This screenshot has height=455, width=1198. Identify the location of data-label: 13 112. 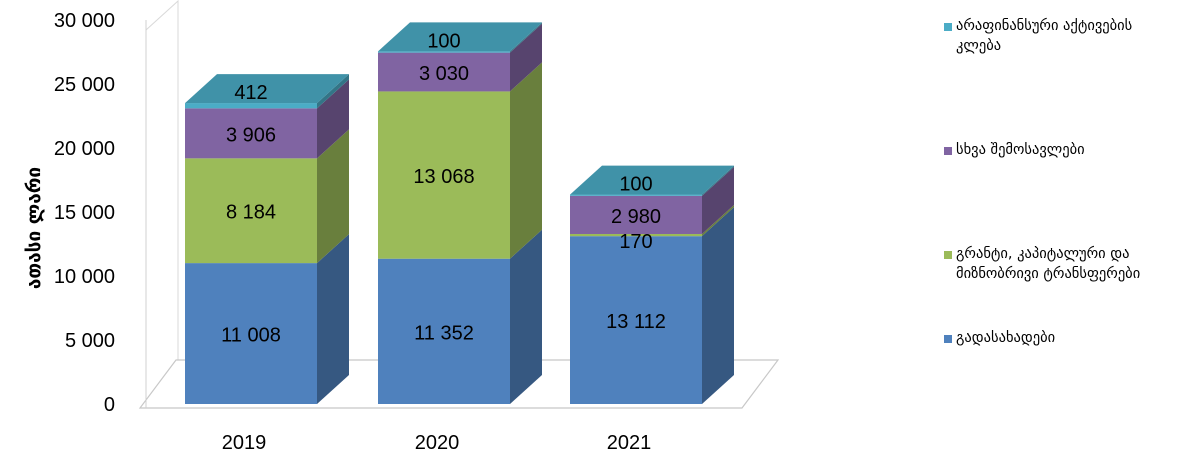
(636, 322).